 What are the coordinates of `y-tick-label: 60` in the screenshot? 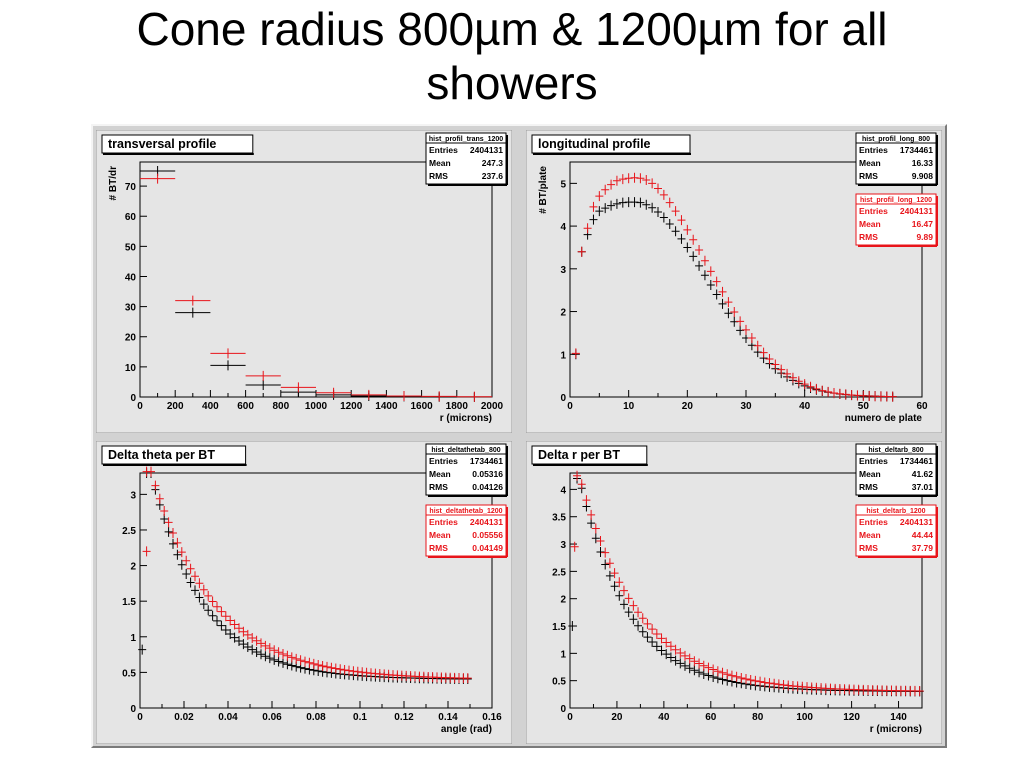 It's located at (131, 217).